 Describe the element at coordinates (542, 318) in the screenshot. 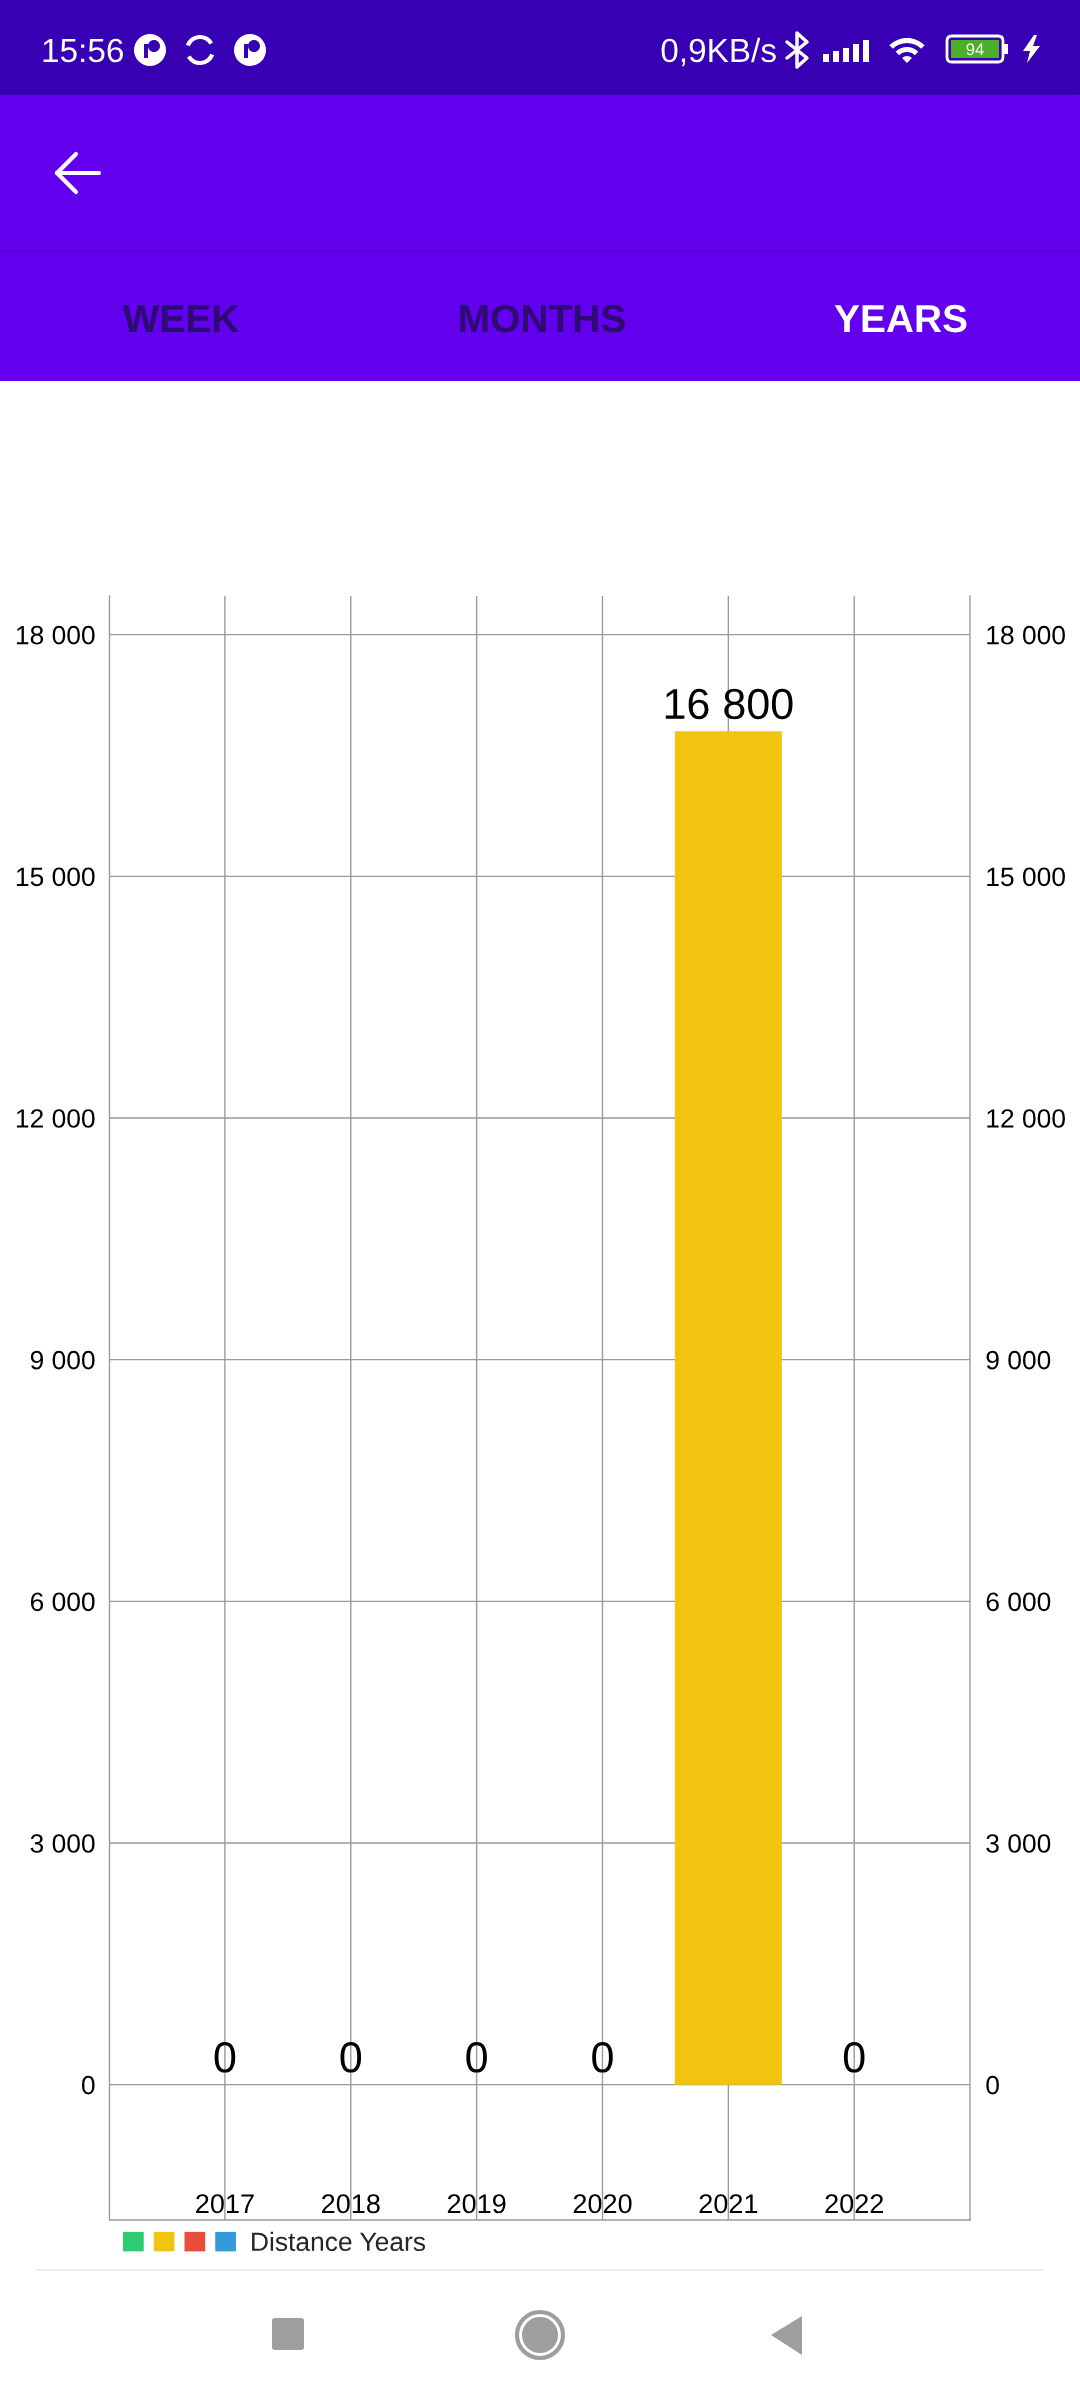

I see `text: MONTHS` at that location.